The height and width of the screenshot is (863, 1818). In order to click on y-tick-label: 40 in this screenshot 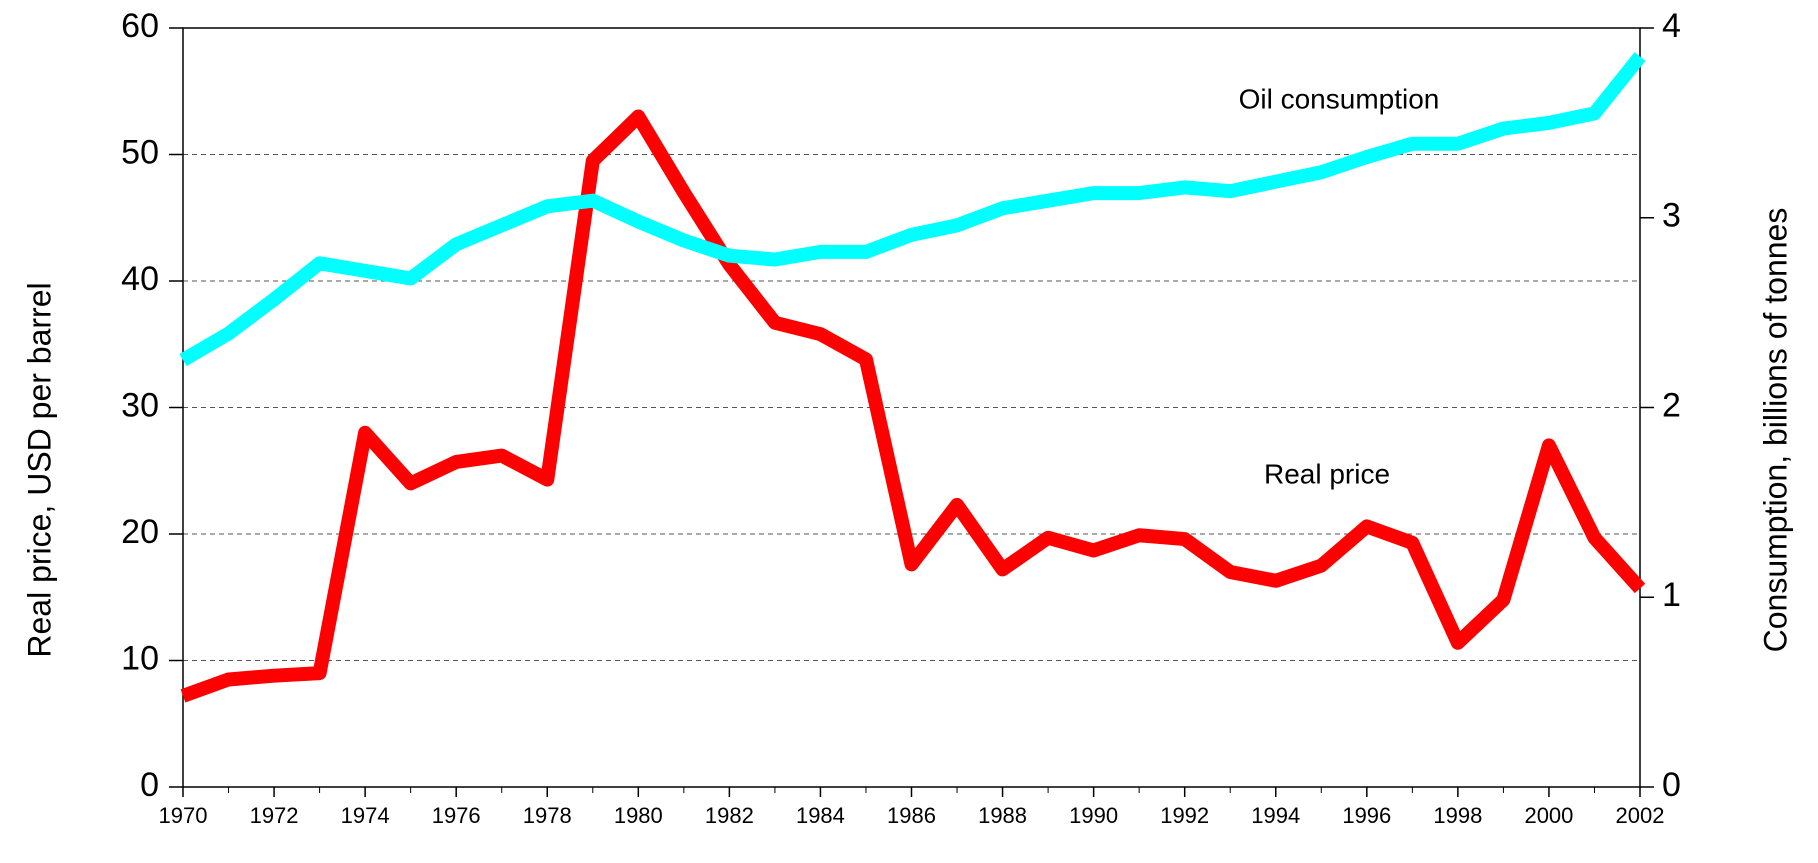, I will do `click(140, 279)`.